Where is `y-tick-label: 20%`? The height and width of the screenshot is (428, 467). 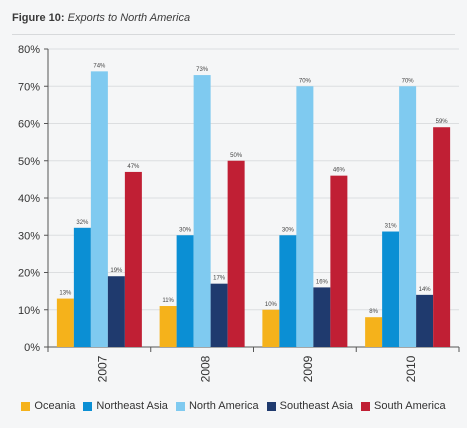 y-tick-label: 20% is located at coordinates (29, 274).